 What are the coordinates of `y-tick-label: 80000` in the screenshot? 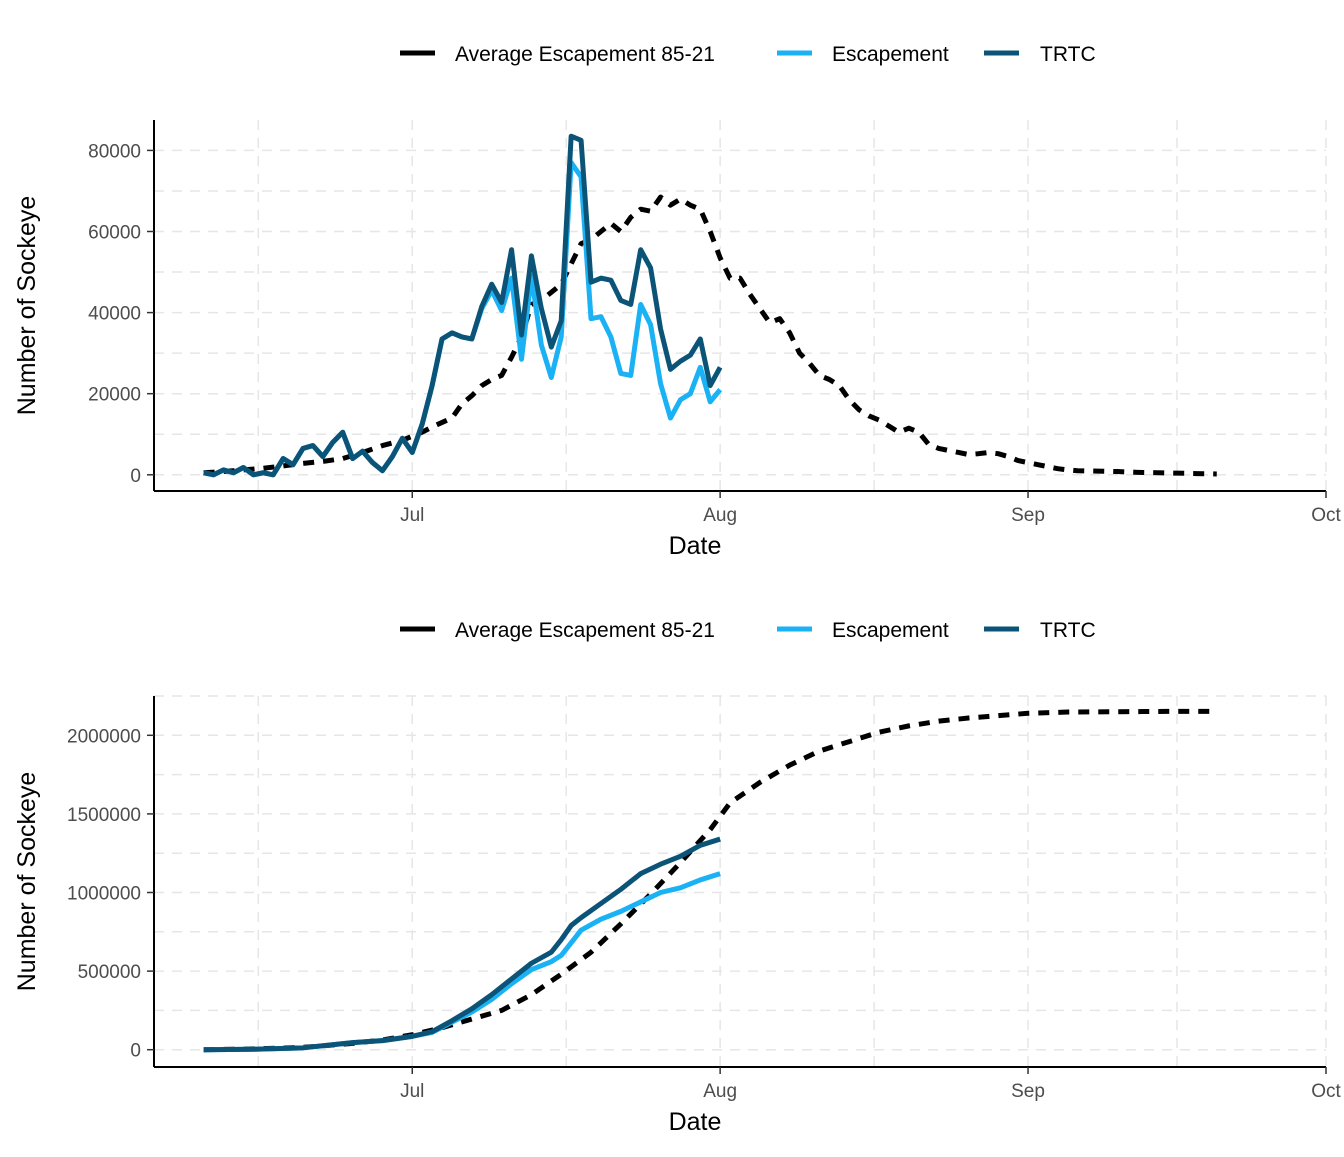 It's located at (114, 151).